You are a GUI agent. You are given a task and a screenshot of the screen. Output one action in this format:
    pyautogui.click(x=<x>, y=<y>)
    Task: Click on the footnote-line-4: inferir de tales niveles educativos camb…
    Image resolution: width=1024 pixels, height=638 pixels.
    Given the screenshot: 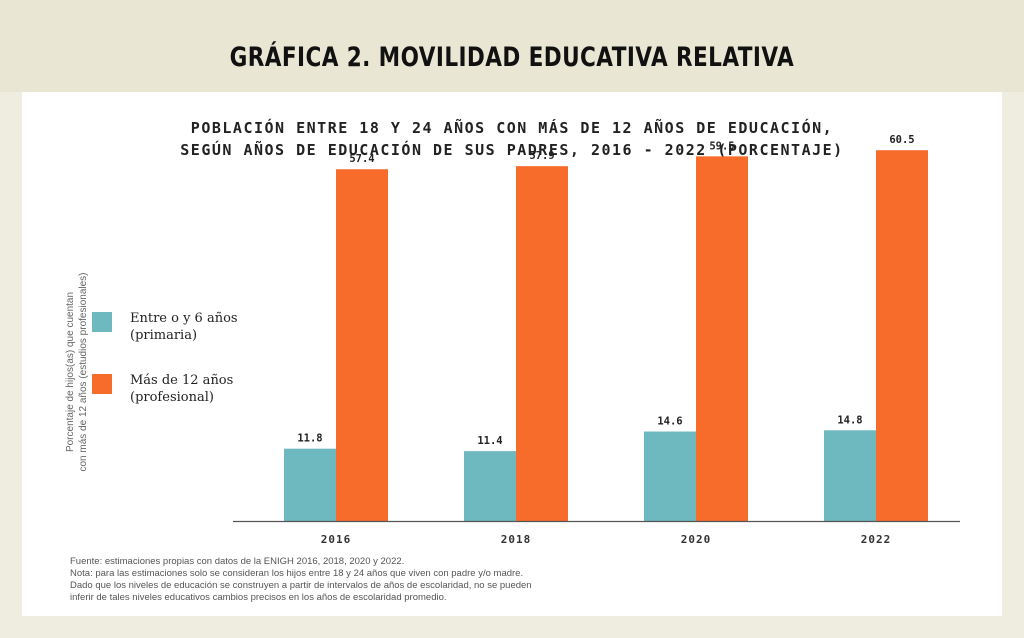 What is the action you would take?
    pyautogui.click(x=258, y=597)
    